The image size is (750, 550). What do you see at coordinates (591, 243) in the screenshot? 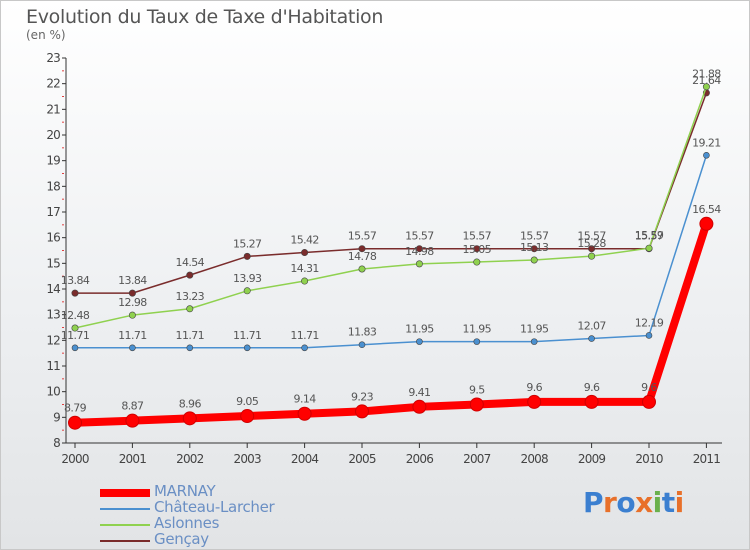
I see `data-label: 15.28` at bounding box center [591, 243].